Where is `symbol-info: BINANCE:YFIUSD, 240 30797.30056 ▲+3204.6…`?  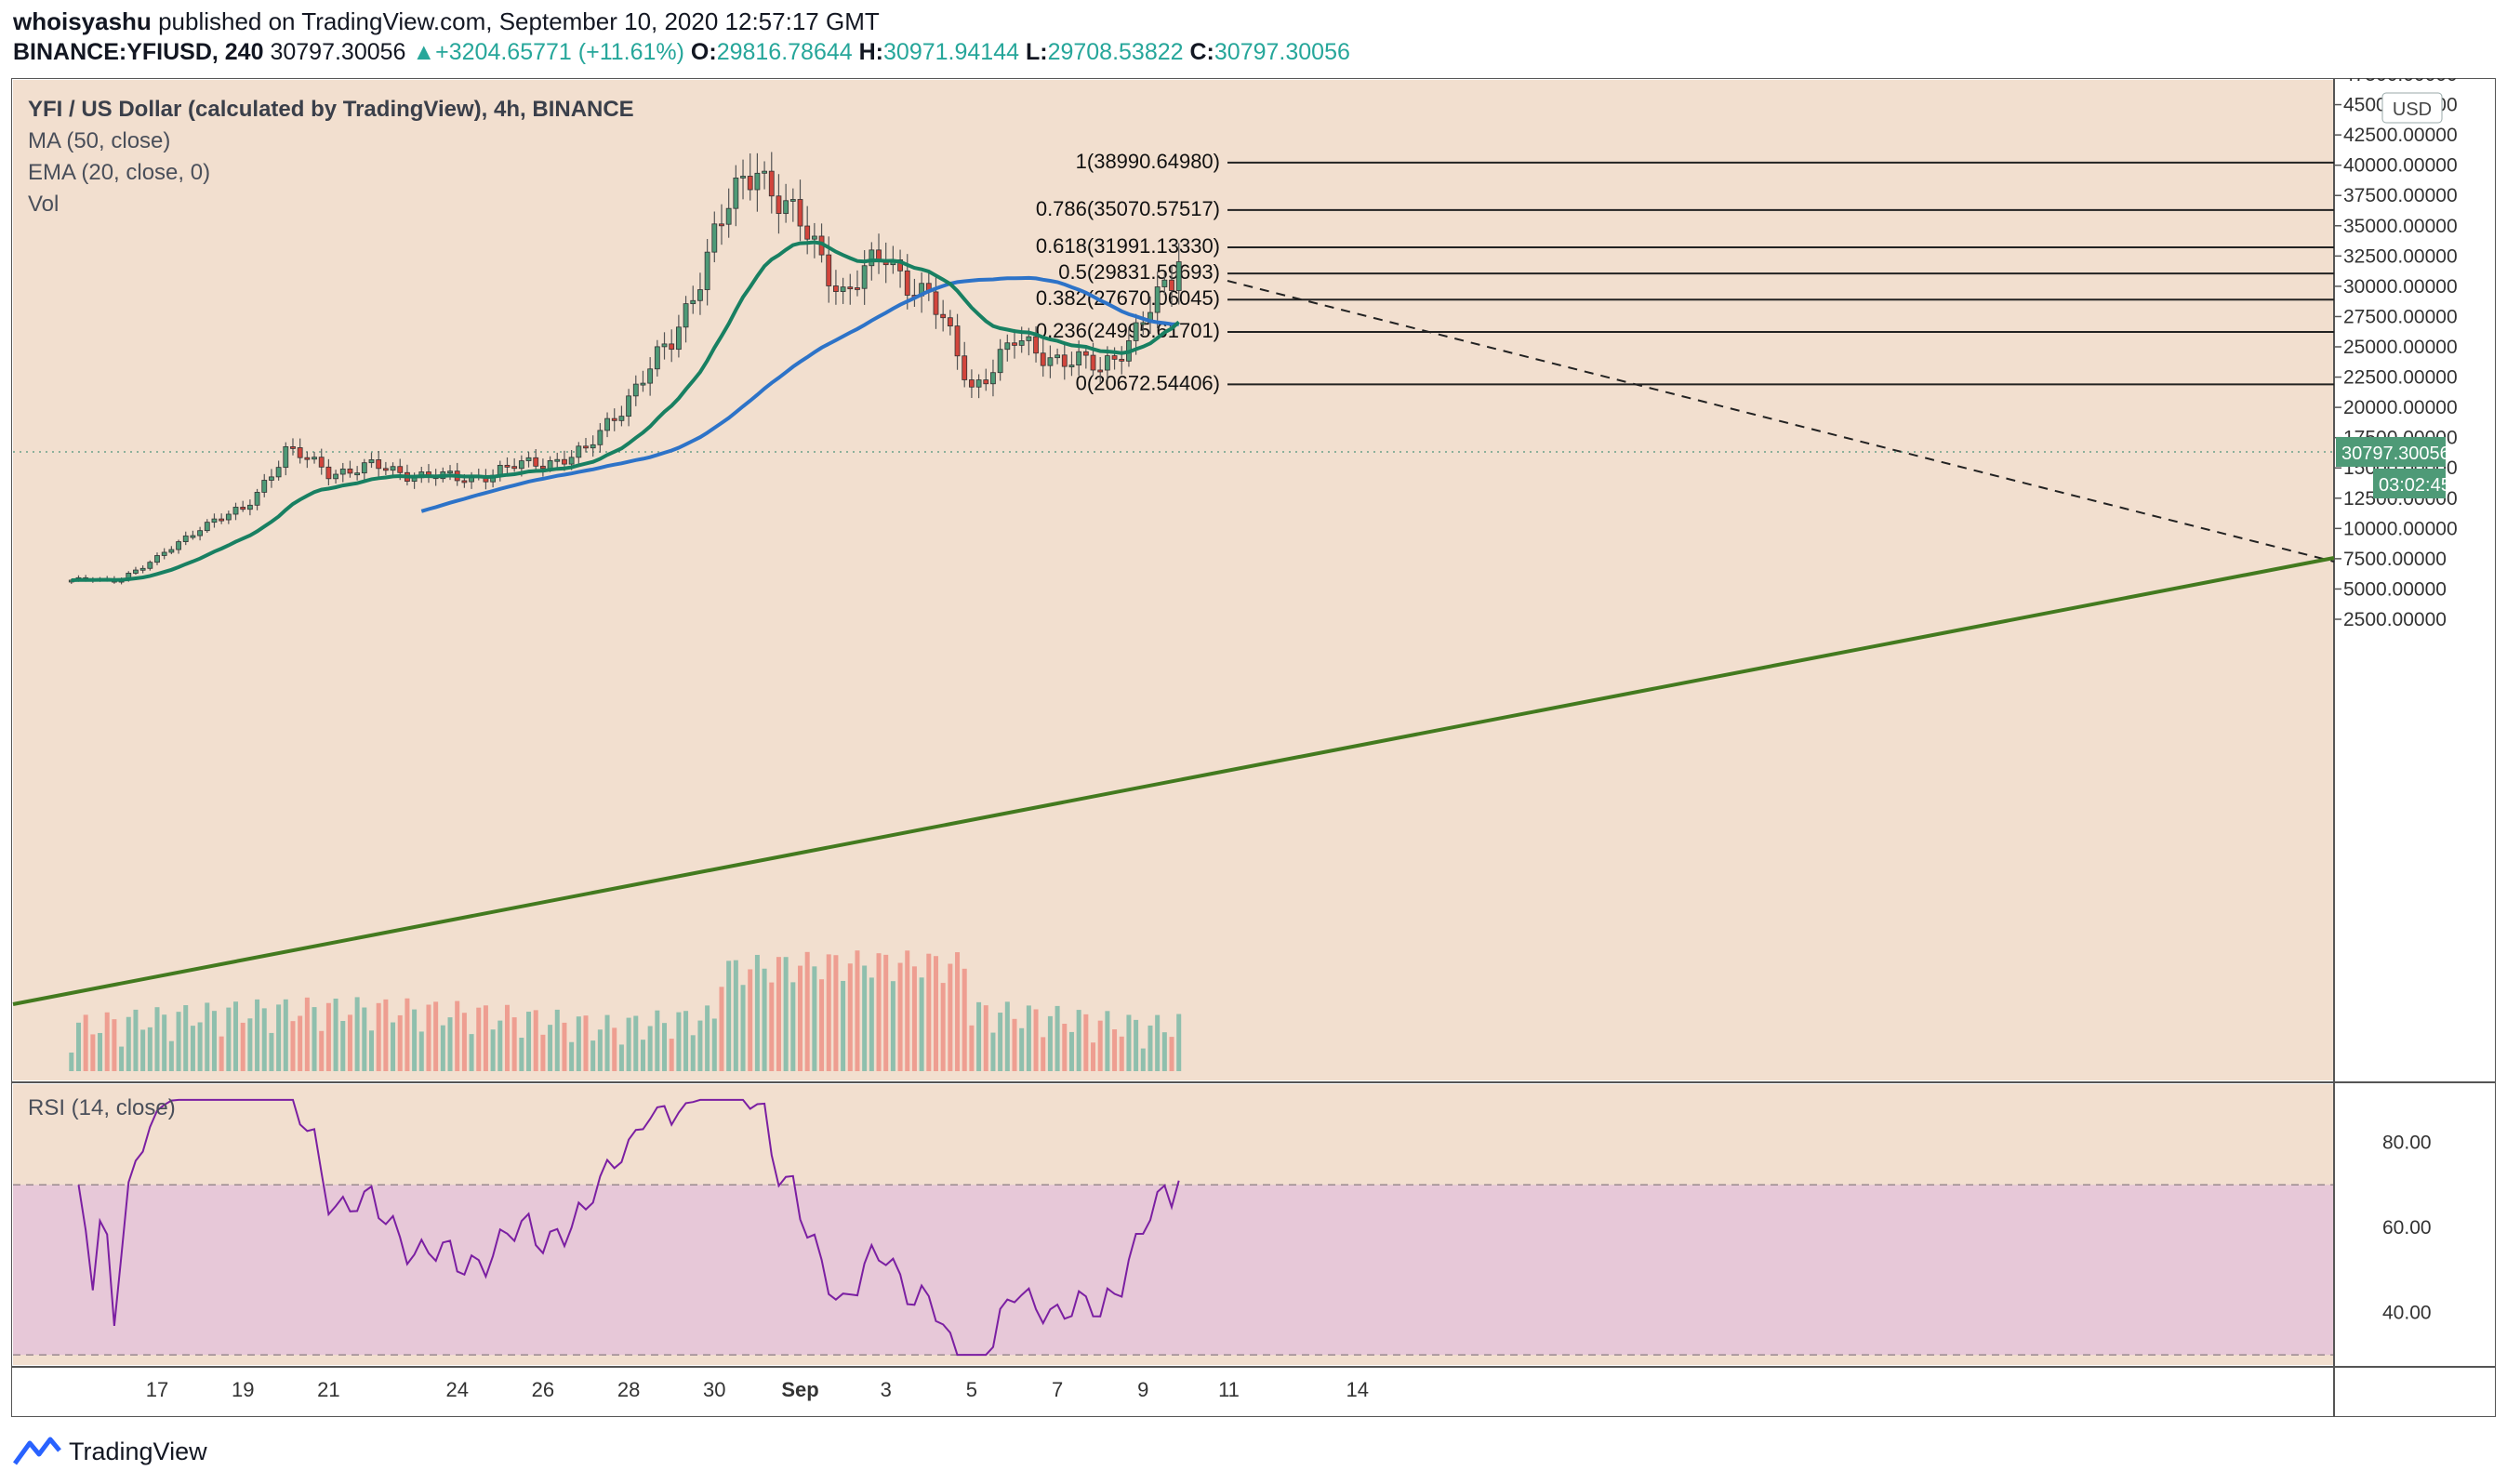 symbol-info: BINANCE:YFIUSD, 240 30797.30056 ▲+3204.6… is located at coordinates (681, 52).